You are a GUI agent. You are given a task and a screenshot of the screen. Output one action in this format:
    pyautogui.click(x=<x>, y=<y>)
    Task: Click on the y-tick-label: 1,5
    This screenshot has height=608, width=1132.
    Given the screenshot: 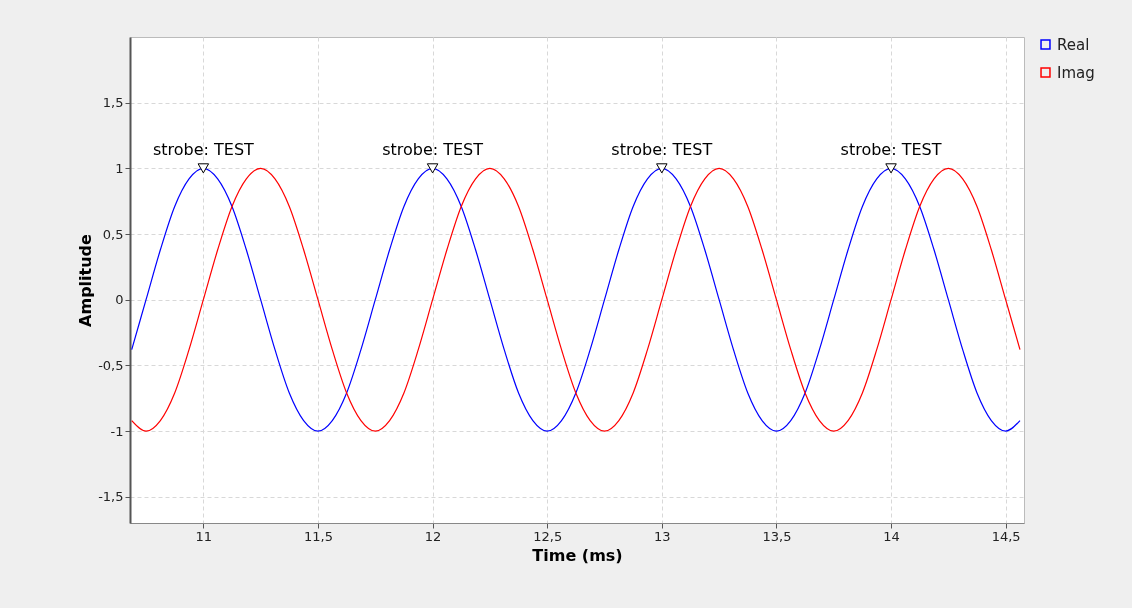 What is the action you would take?
    pyautogui.click(x=113, y=103)
    